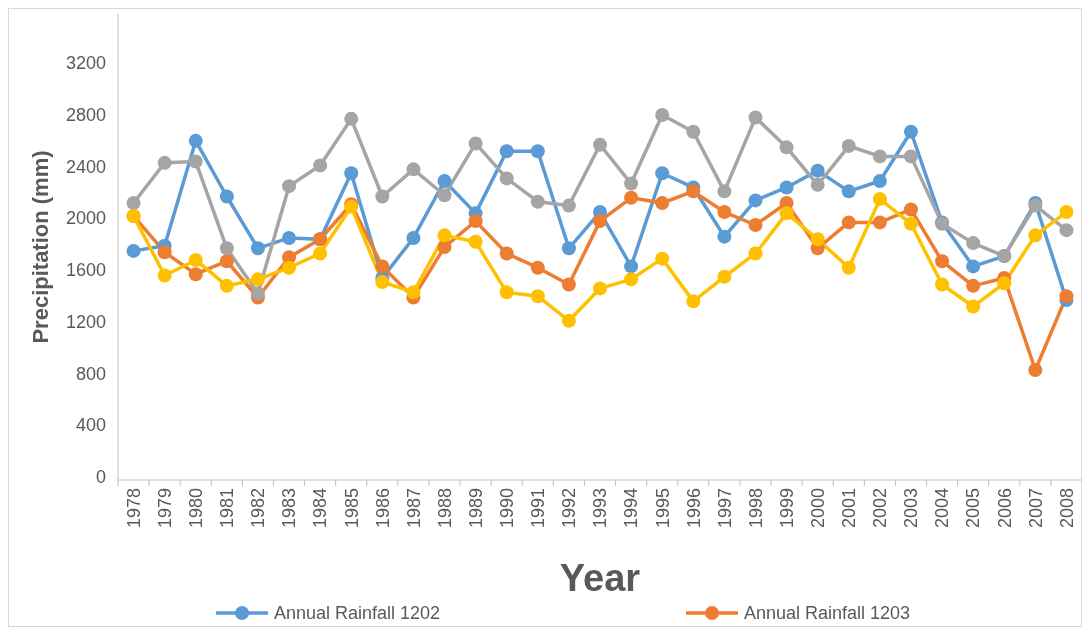 Image resolution: width=1090 pixels, height=635 pixels. What do you see at coordinates (600, 508) in the screenshot?
I see `x-tick-label: 1993` at bounding box center [600, 508].